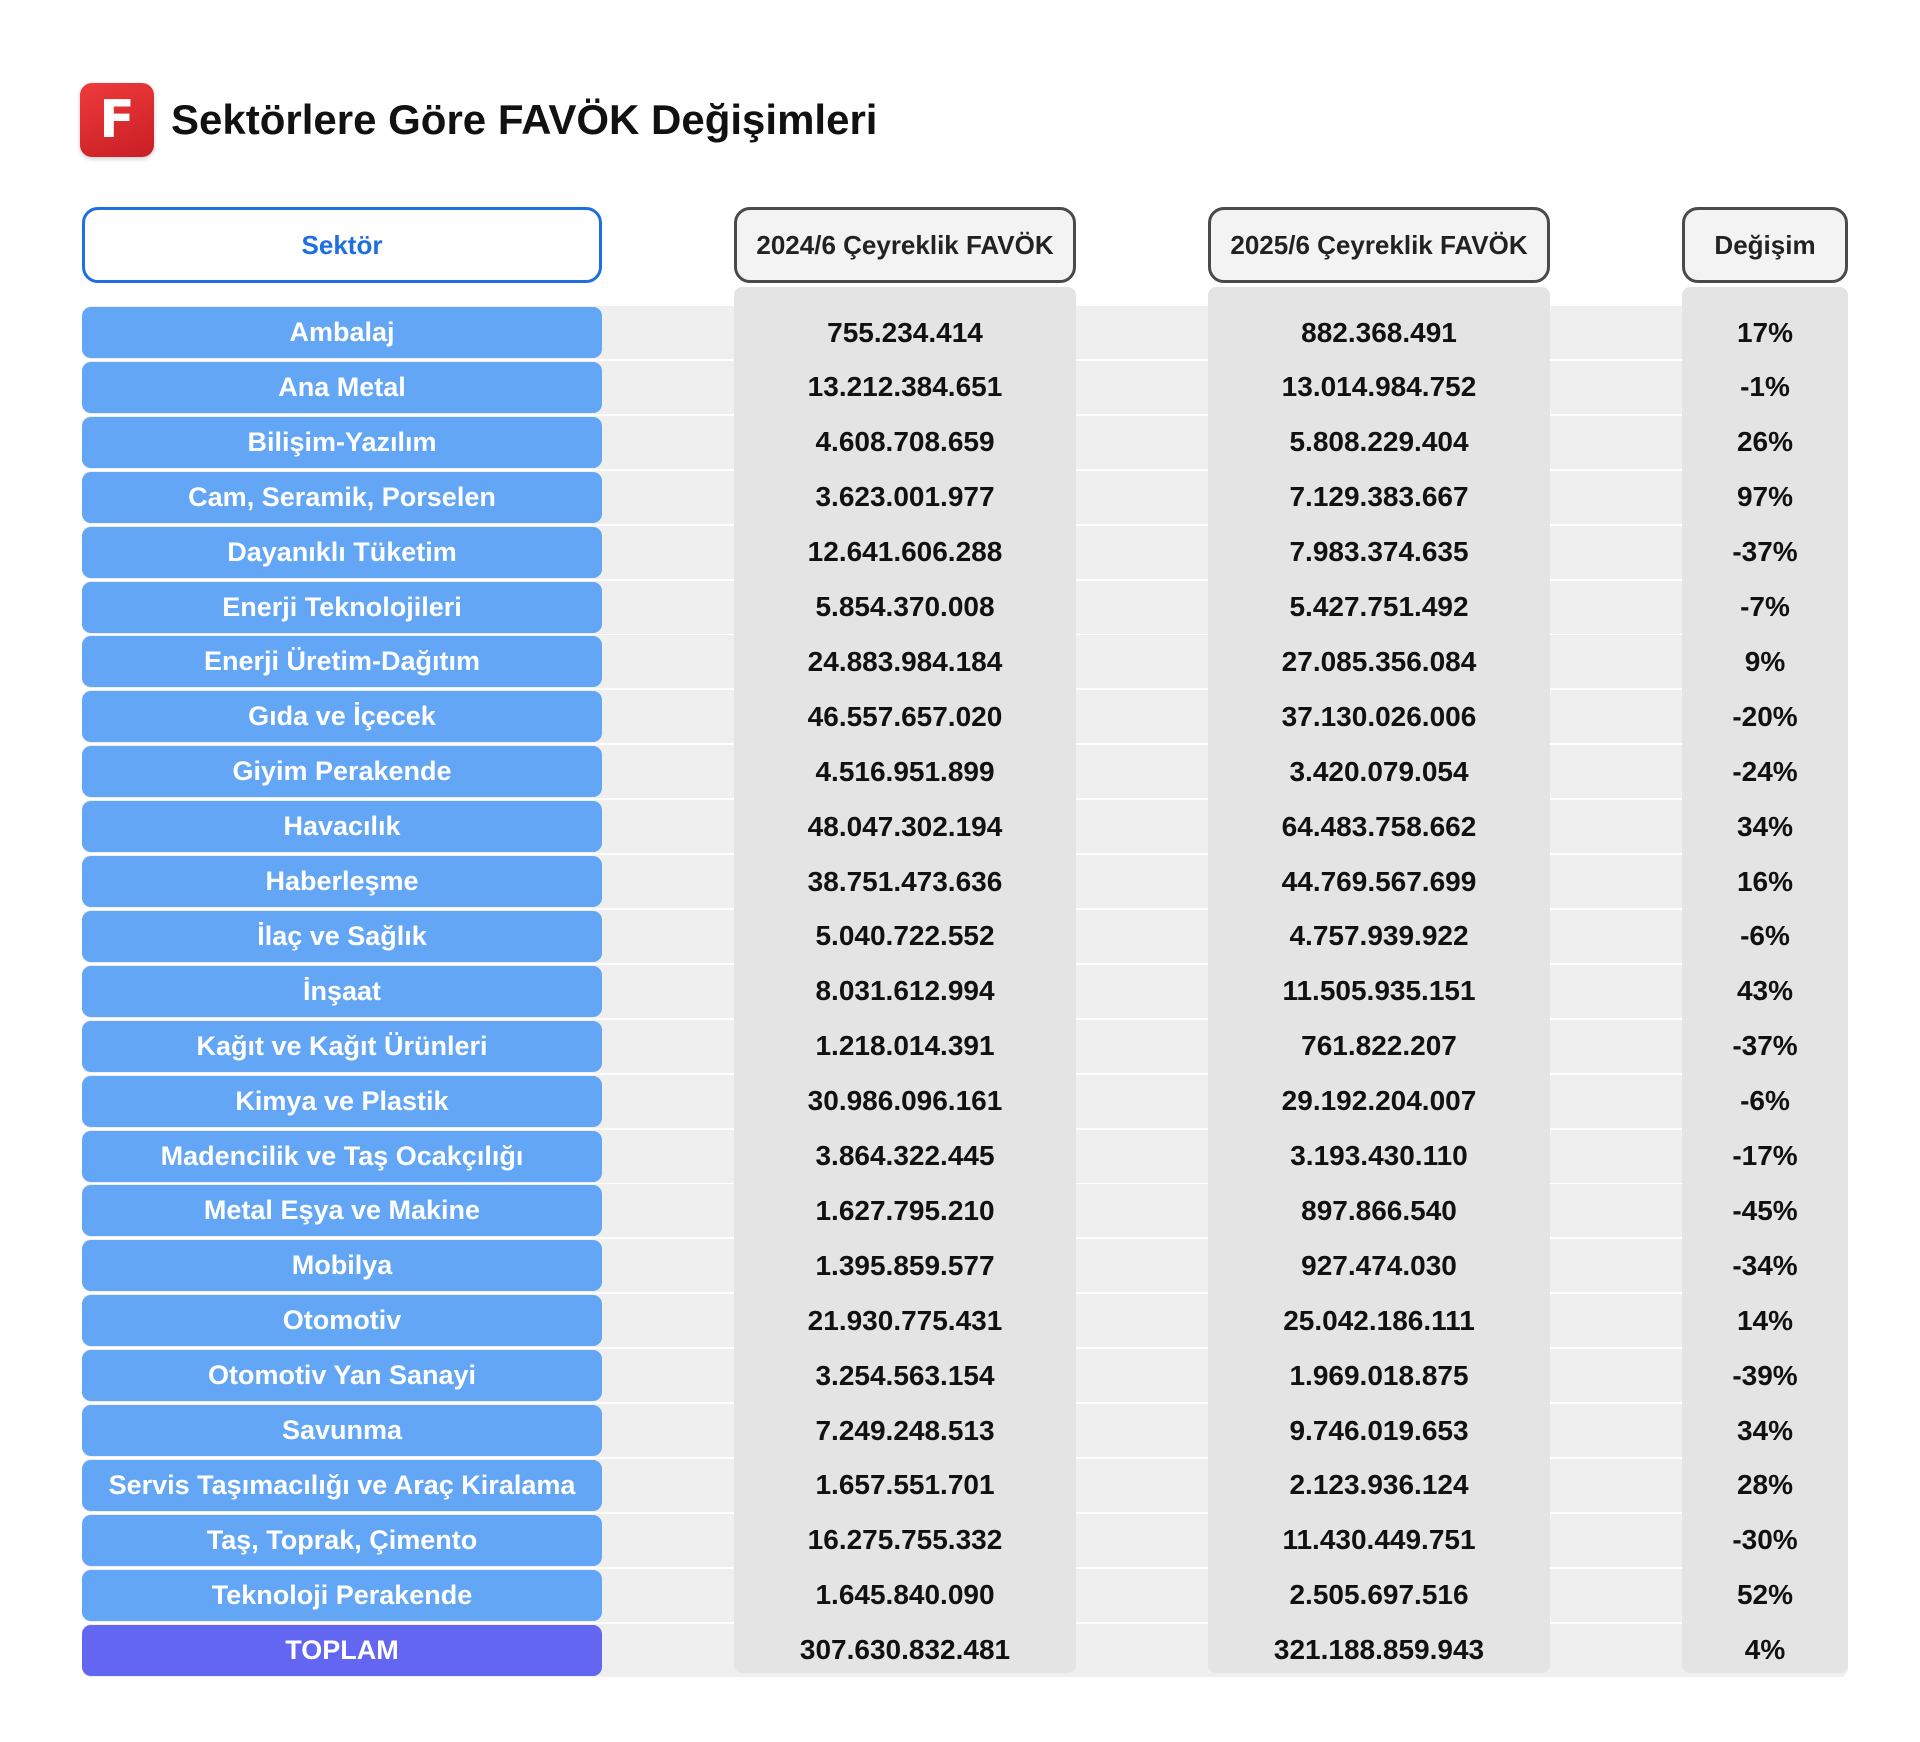  I want to click on fav2024-cell: 3.254.563.154, so click(905, 1375).